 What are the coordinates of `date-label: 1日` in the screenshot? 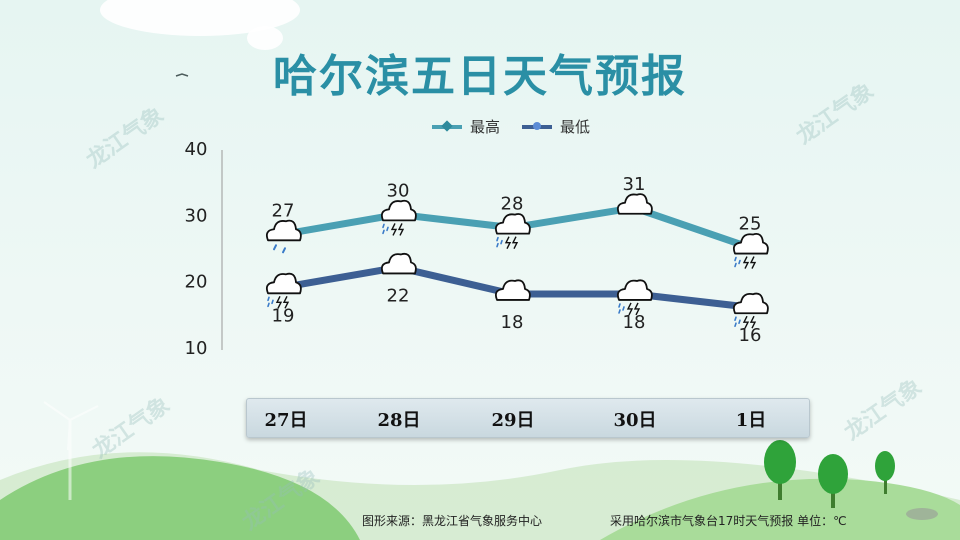 It's located at (751, 420).